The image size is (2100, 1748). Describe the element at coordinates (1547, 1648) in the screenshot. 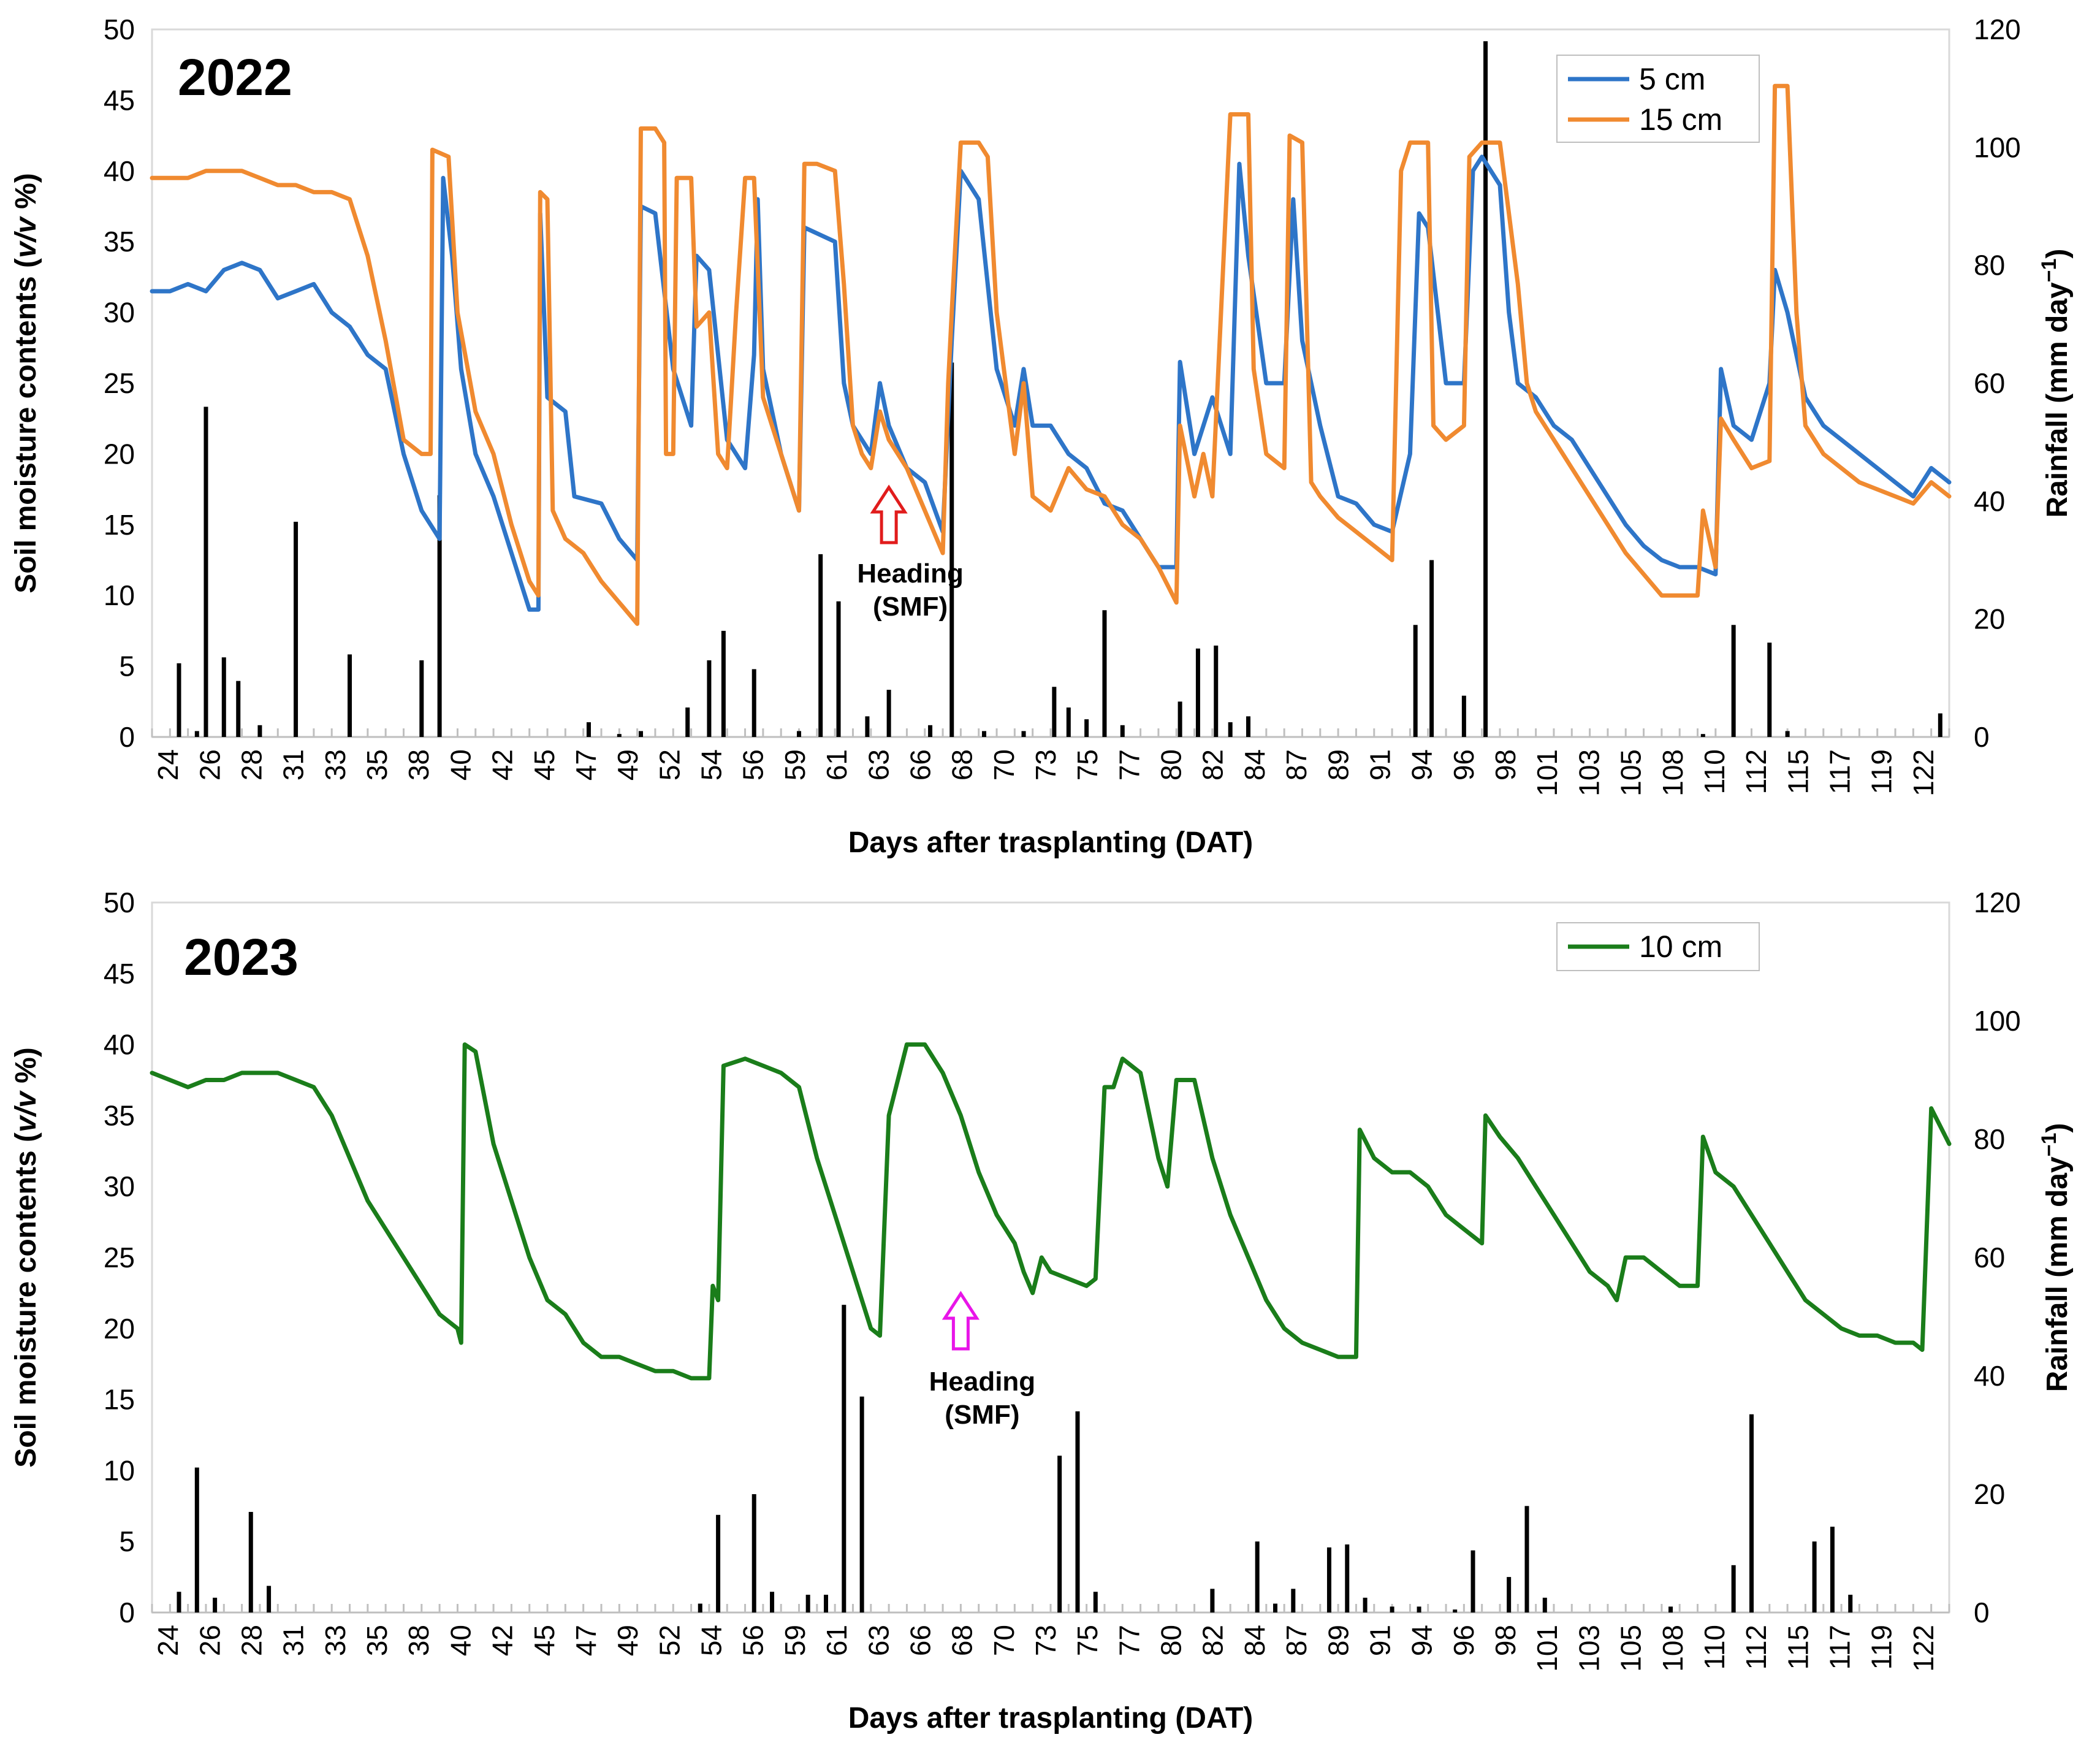

I see `x-tick-label: 101` at that location.